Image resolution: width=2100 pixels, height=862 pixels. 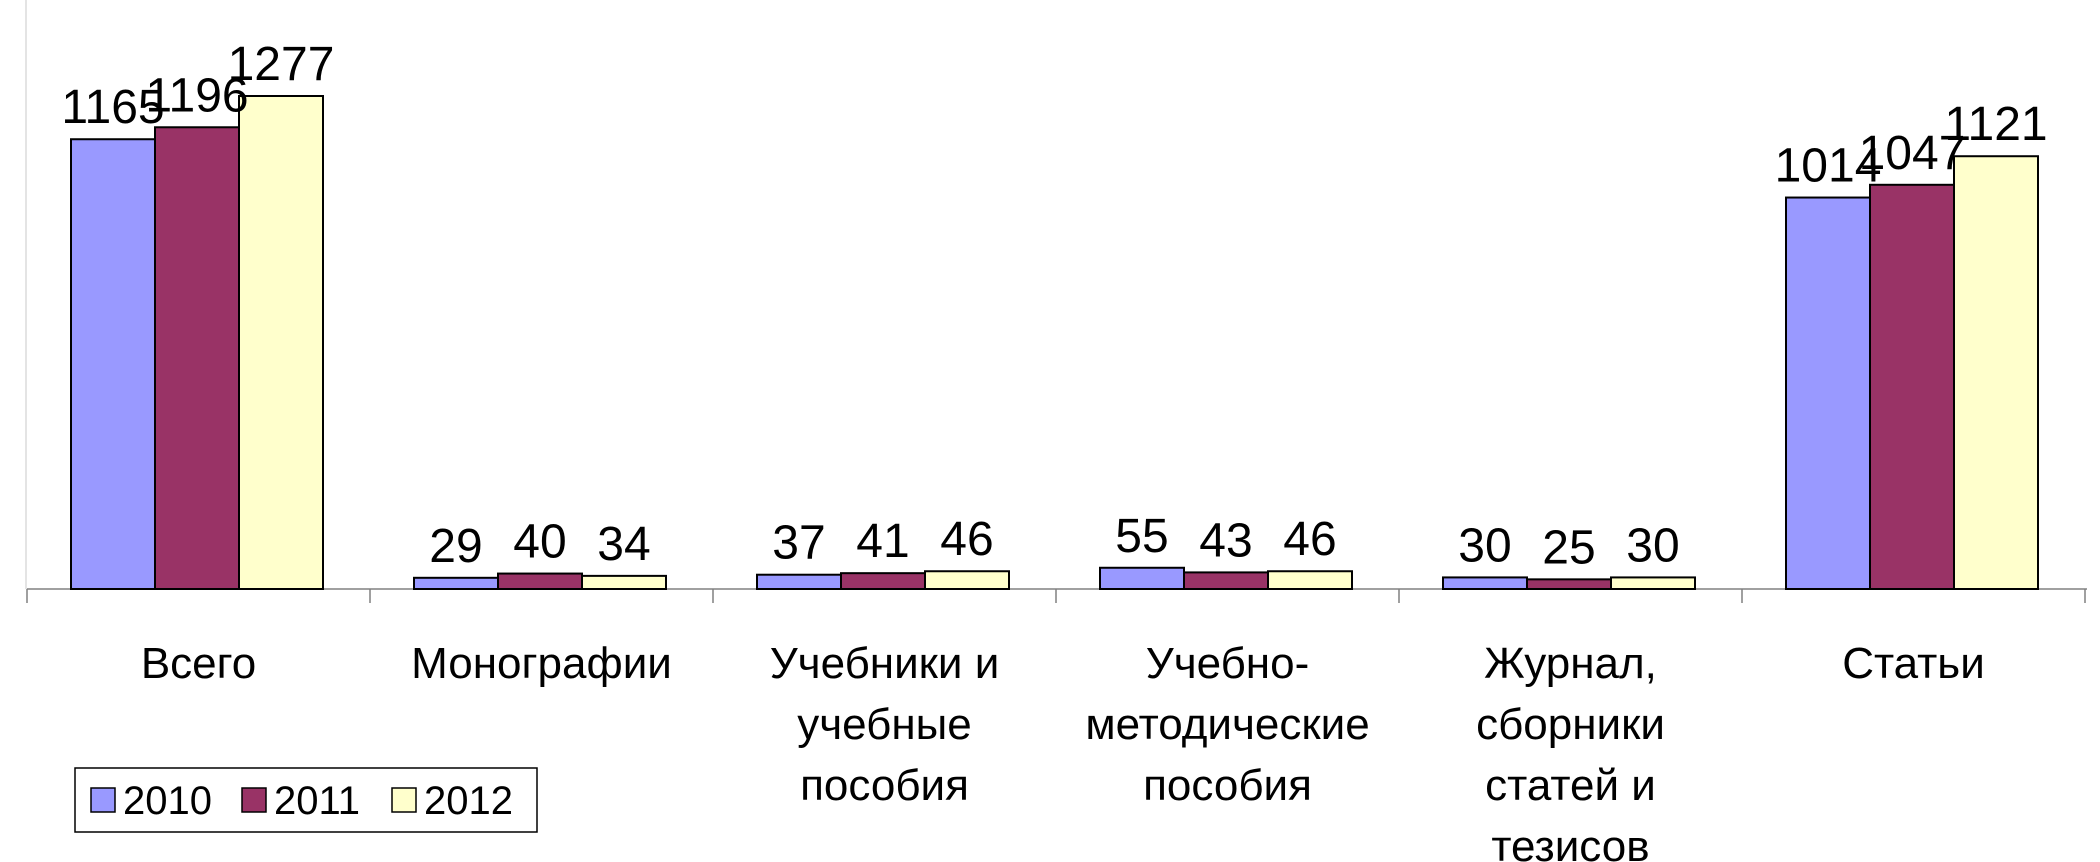 What do you see at coordinates (1227, 724) in the screenshot?
I see `category-label: Учебно-методические пособия` at bounding box center [1227, 724].